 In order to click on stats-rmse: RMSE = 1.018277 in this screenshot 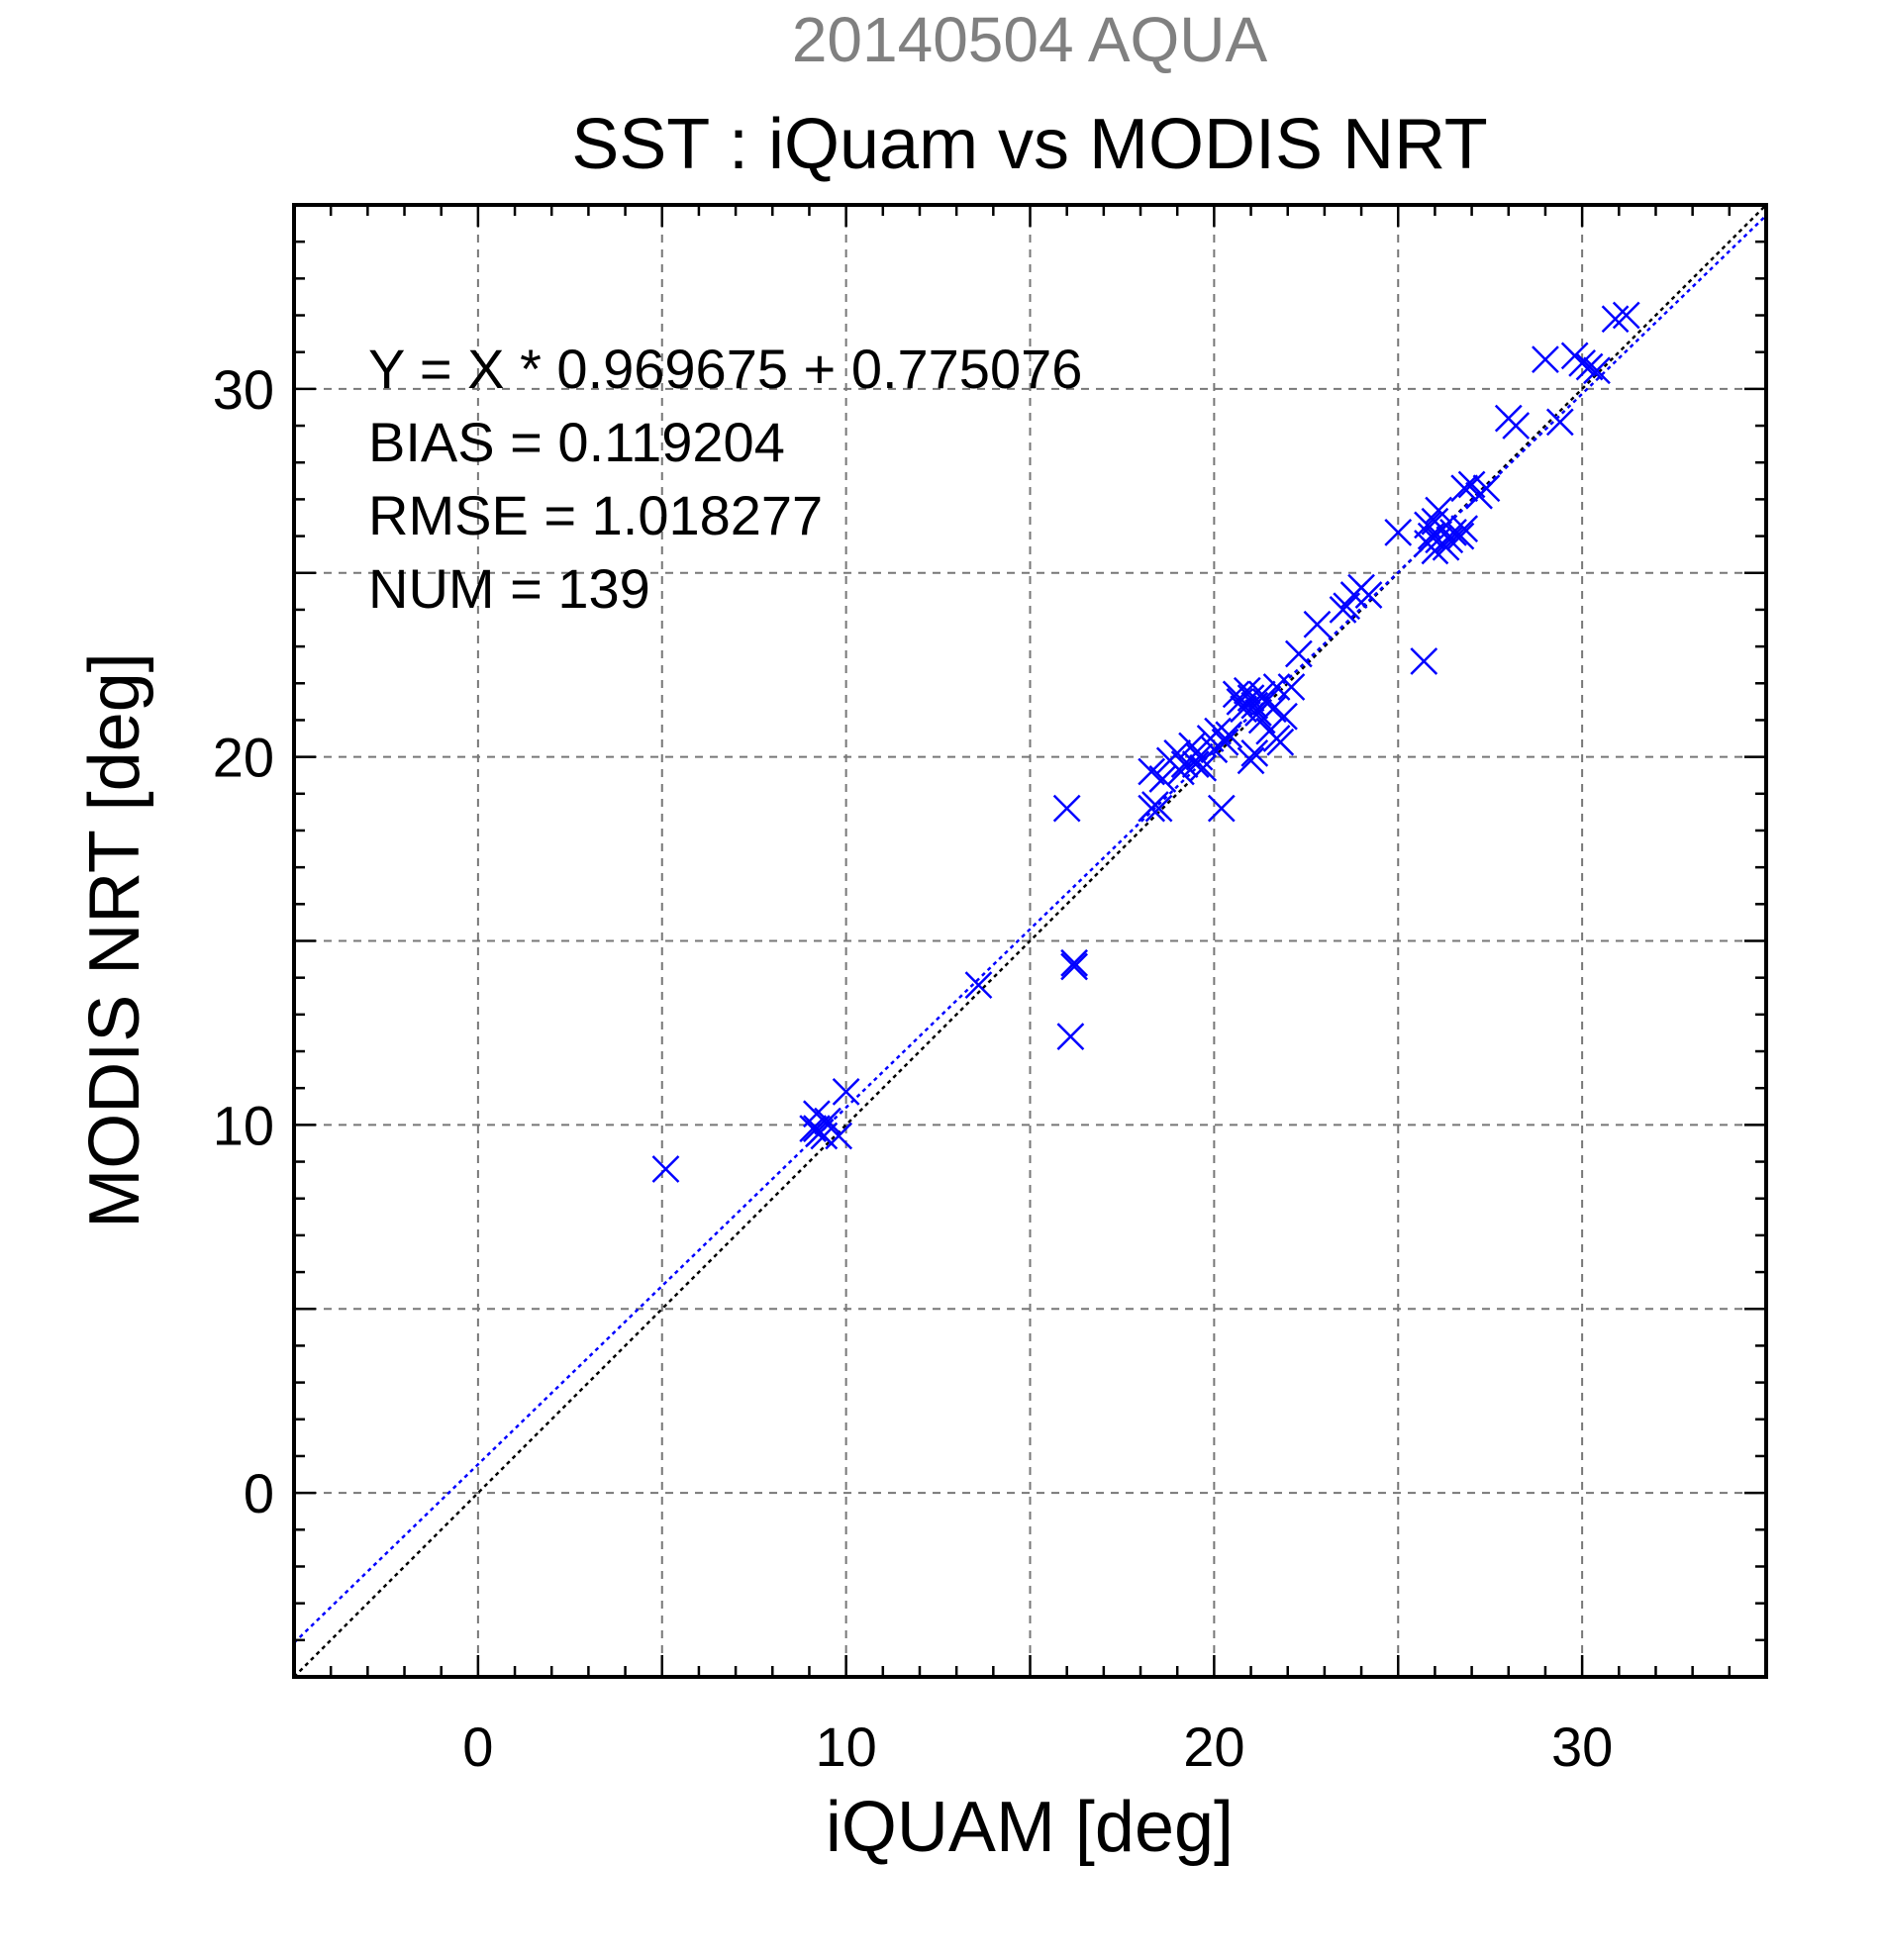, I will do `click(595, 515)`.